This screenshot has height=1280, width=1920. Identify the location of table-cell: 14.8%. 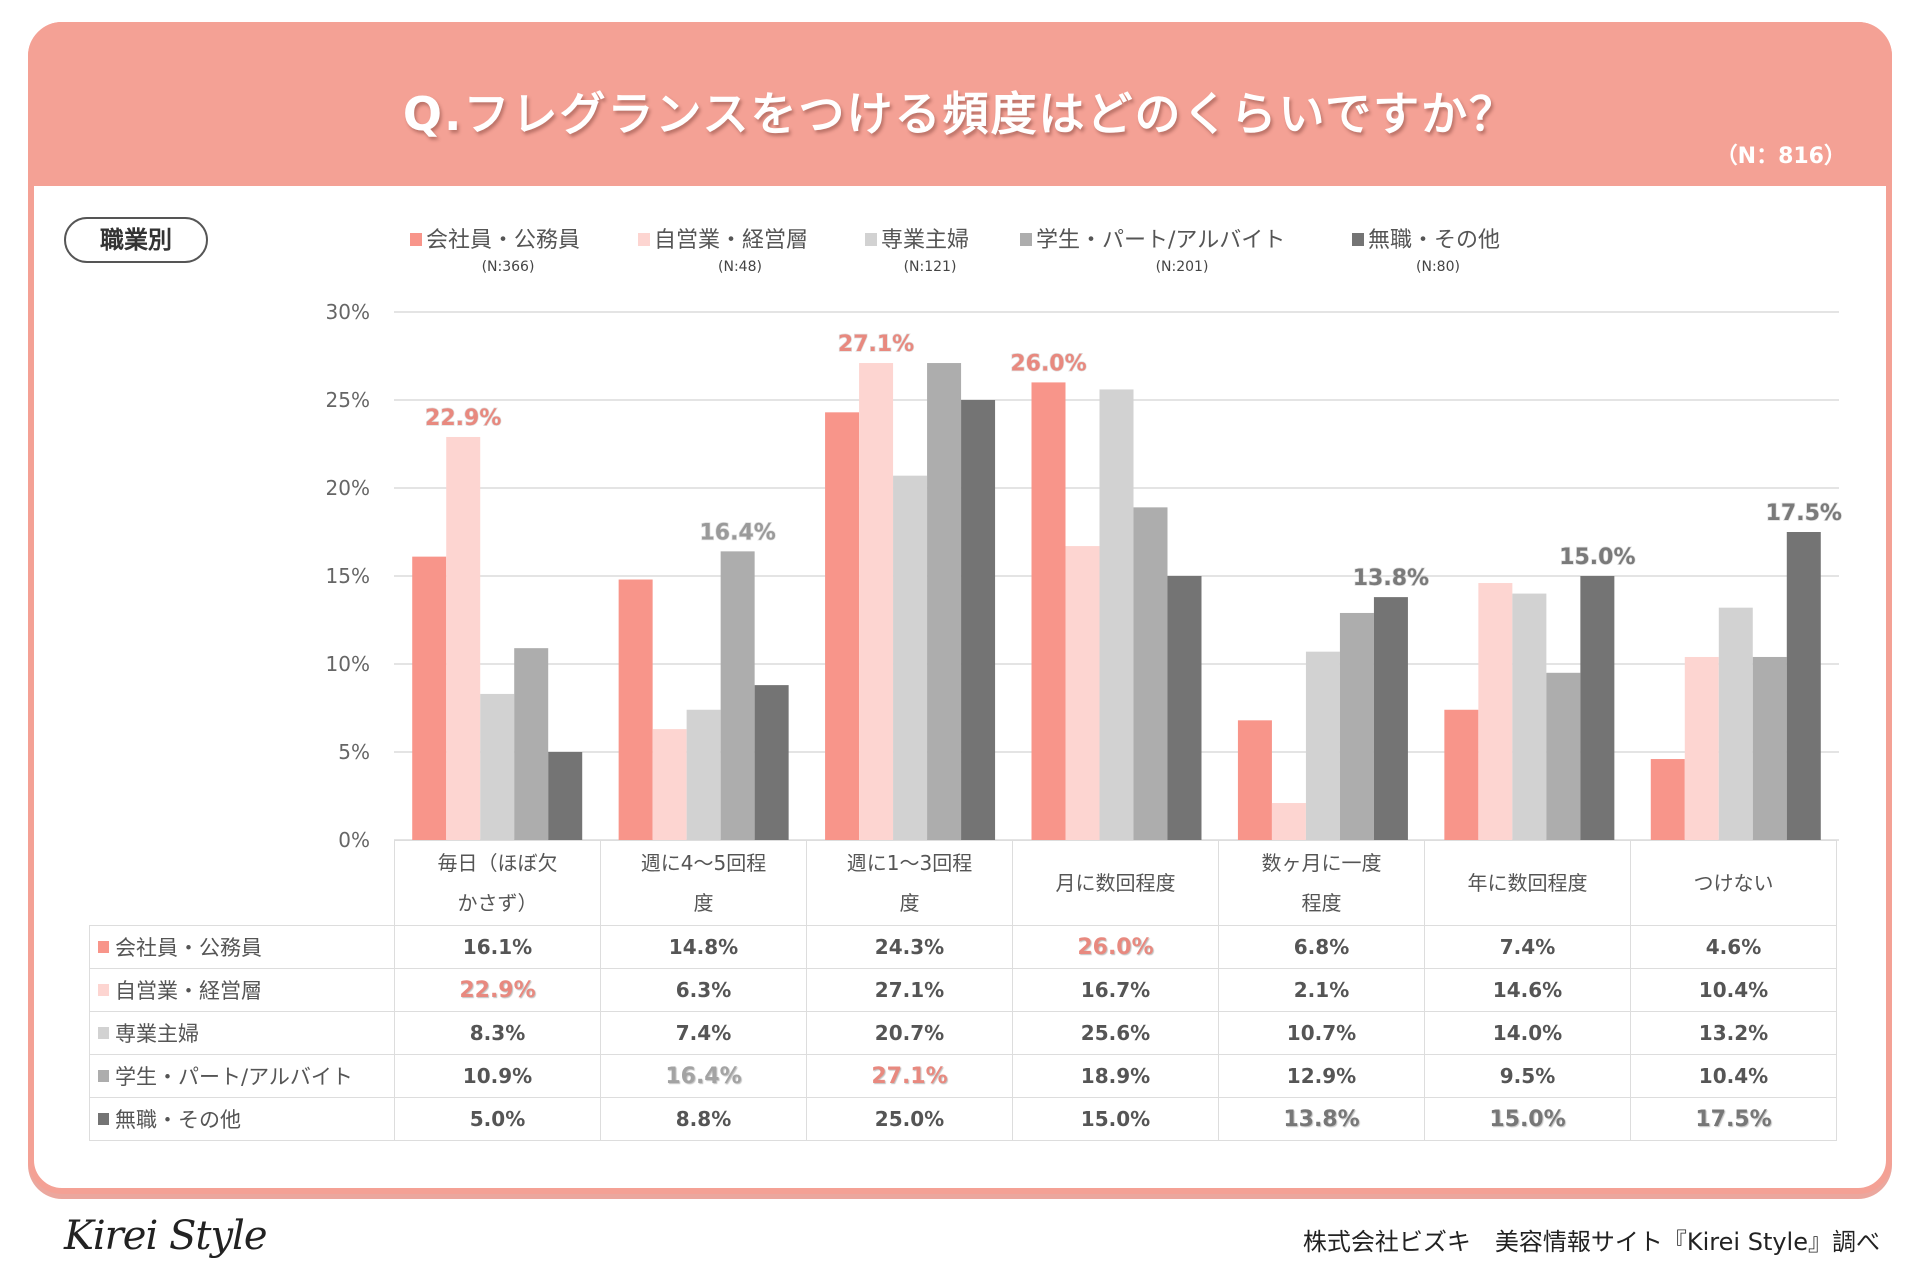
(703, 947).